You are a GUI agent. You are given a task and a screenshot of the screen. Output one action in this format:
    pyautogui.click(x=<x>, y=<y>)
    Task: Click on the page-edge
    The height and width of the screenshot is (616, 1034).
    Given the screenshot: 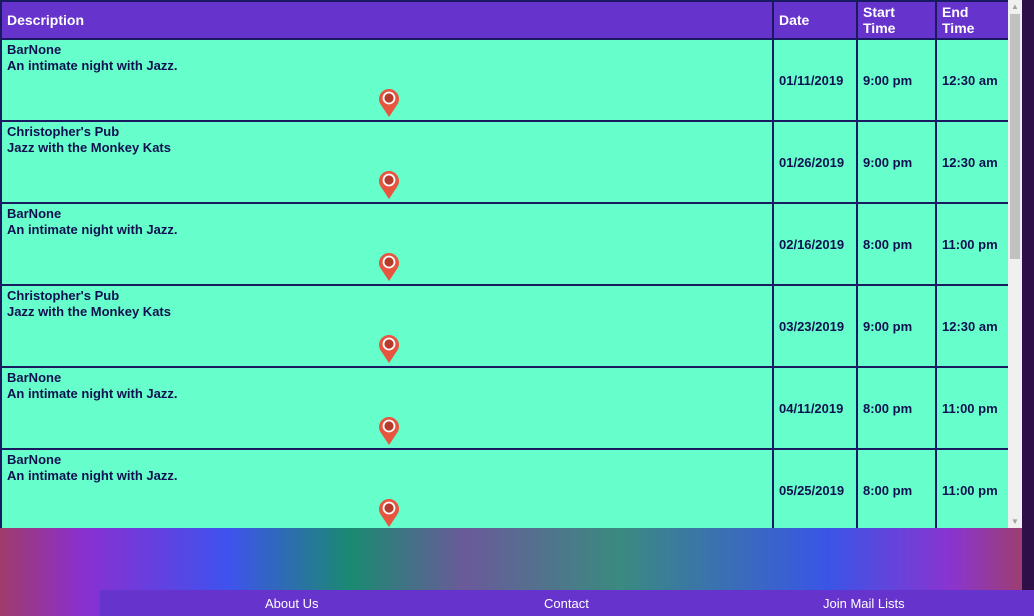 What is the action you would take?
    pyautogui.click(x=1028, y=308)
    